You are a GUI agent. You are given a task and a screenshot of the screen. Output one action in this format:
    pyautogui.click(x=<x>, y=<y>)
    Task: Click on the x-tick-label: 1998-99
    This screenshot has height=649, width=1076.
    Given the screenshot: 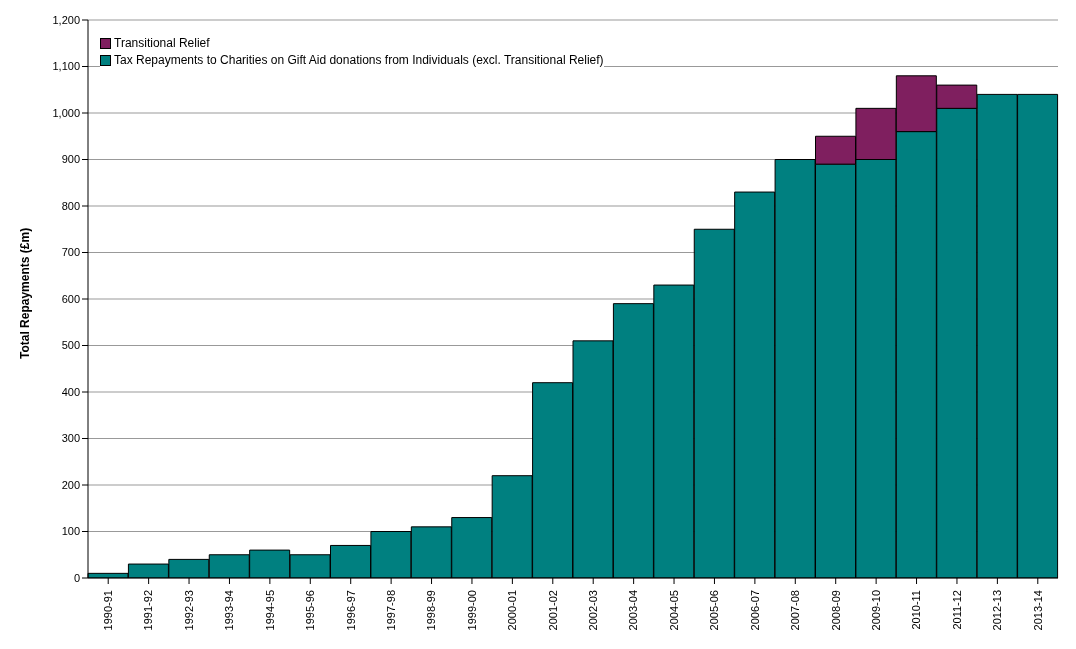 What is the action you would take?
    pyautogui.click(x=431, y=610)
    